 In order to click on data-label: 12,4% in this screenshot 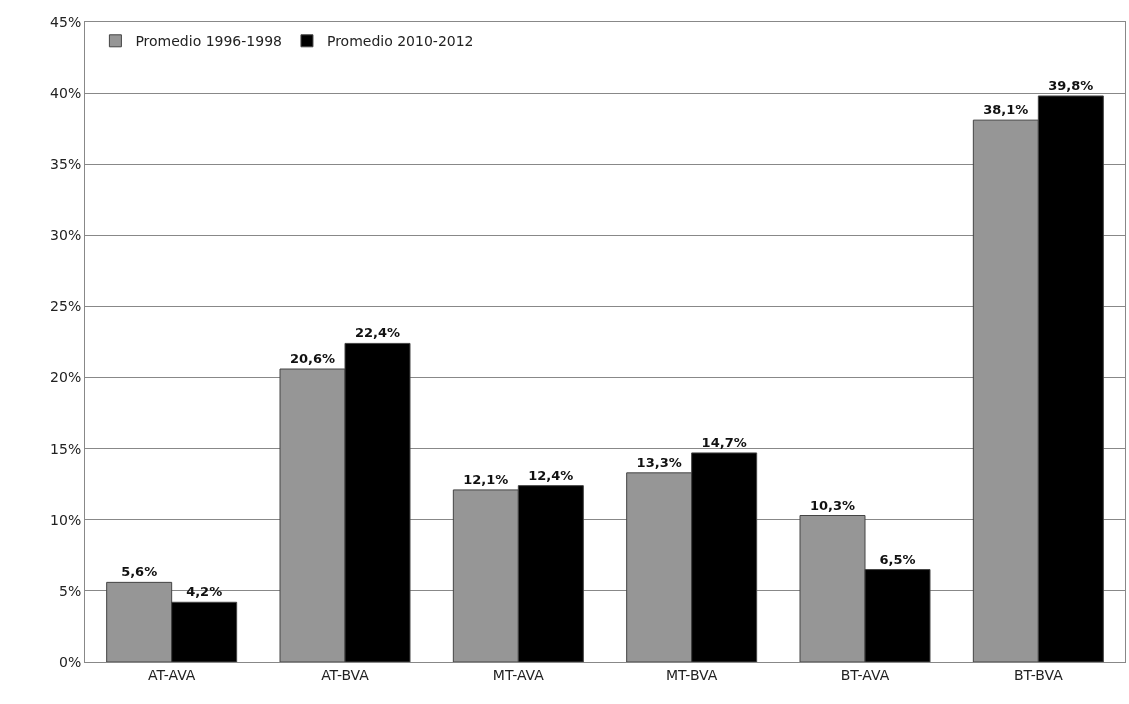, I will do `click(551, 475)`.